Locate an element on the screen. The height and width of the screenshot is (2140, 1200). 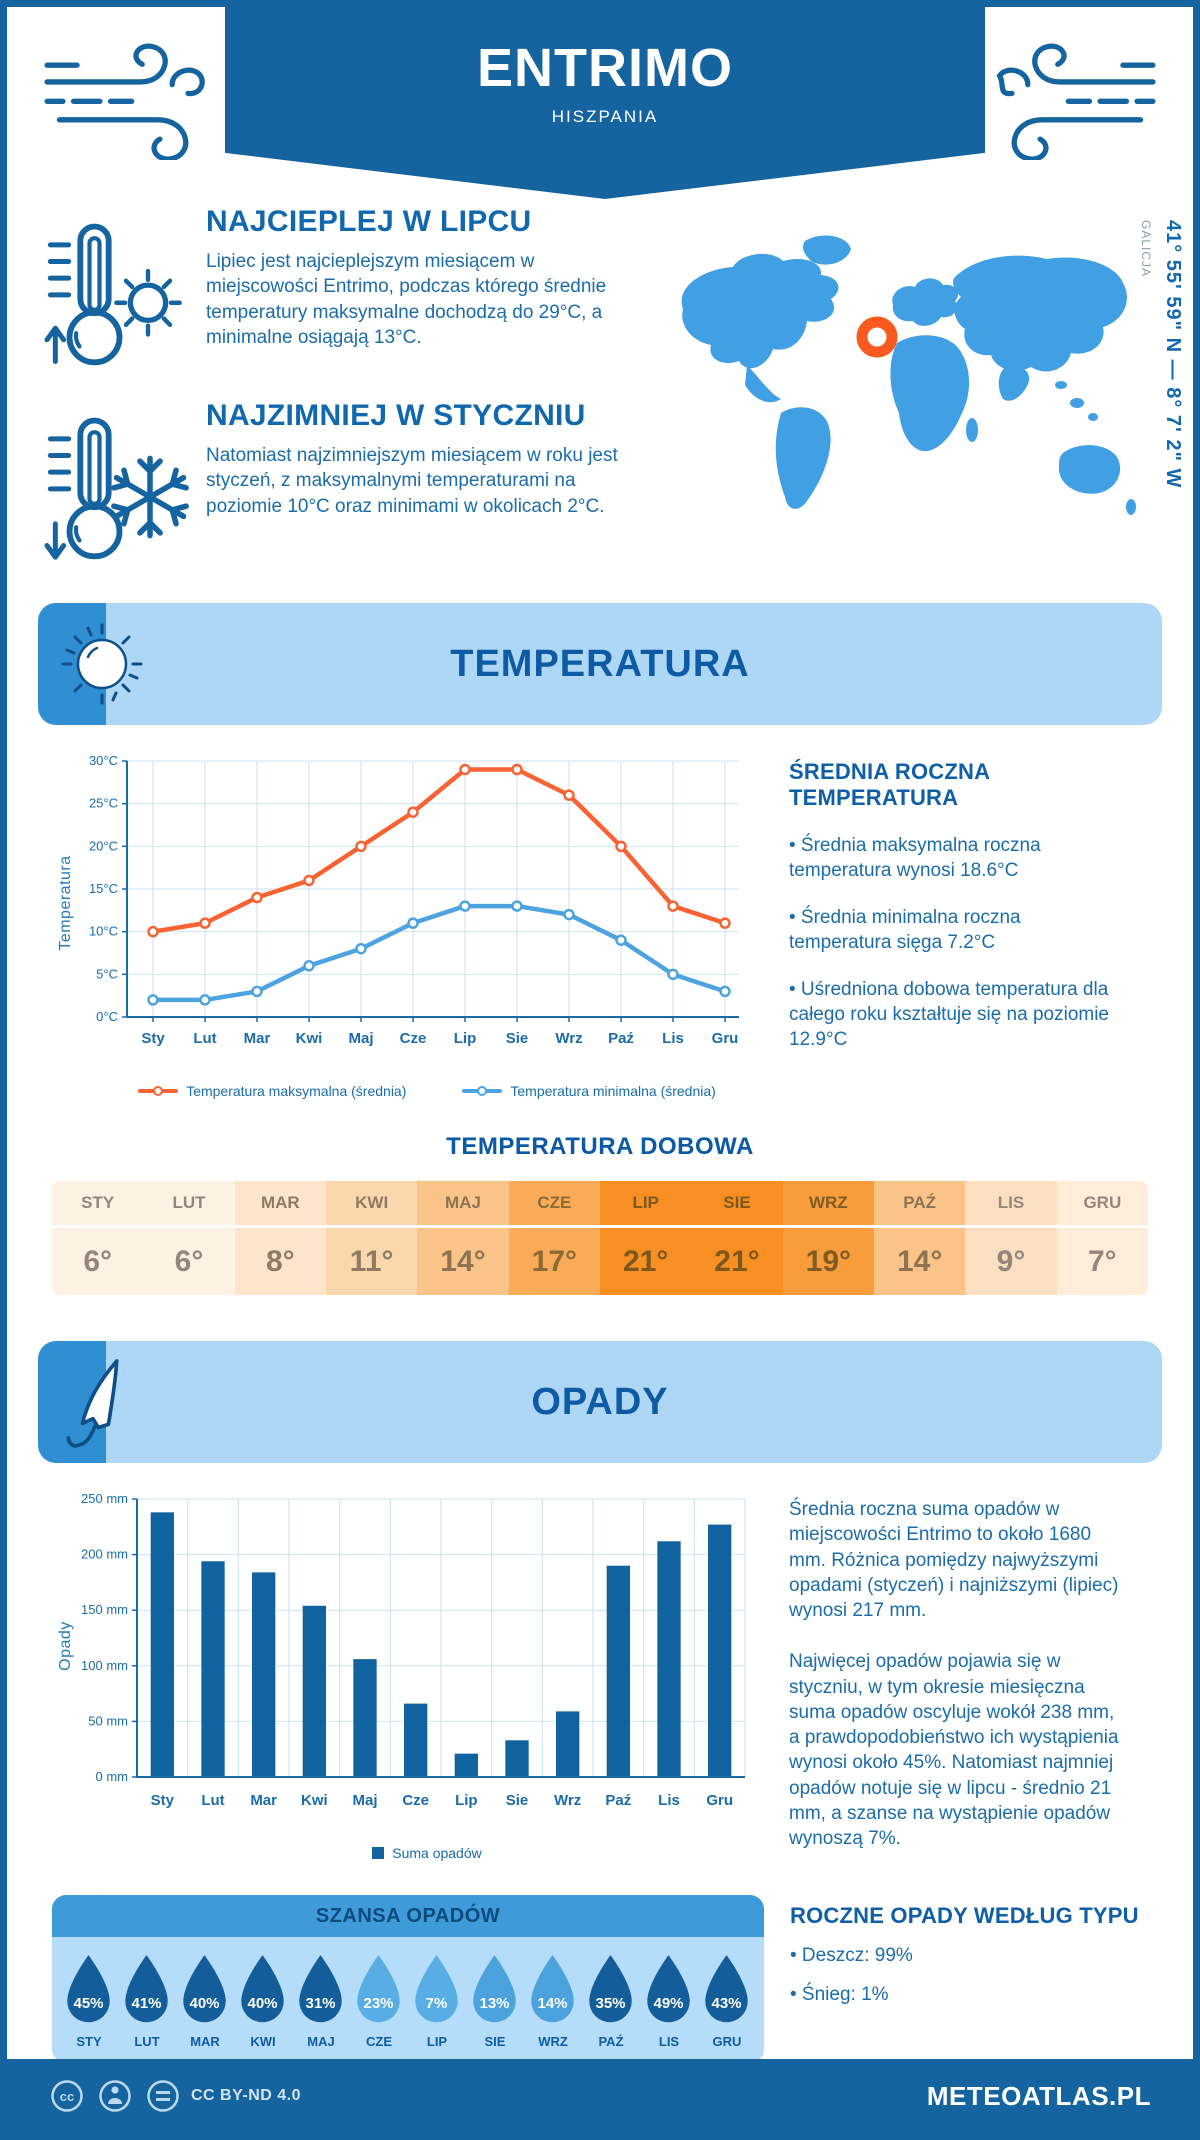
rain-chance-item: 13% SIE is located at coordinates (495, 2001).